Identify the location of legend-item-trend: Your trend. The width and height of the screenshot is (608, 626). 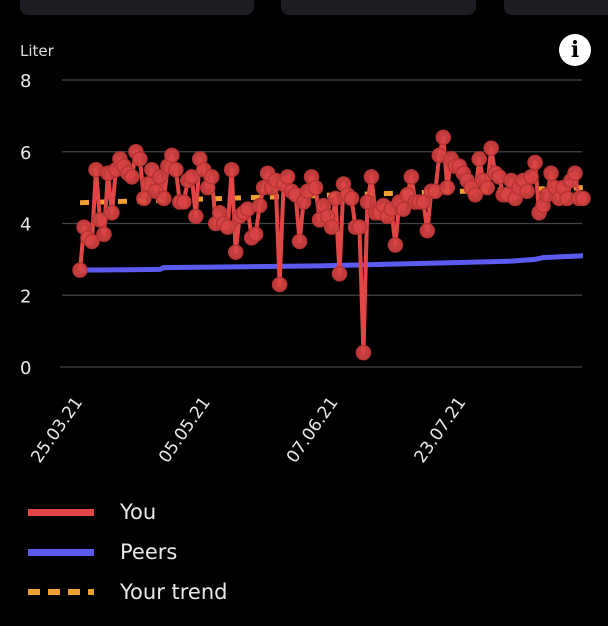
(127, 592).